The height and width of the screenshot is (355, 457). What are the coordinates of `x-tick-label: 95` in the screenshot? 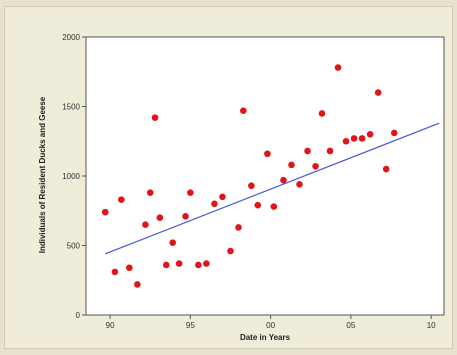 It's located at (190, 325).